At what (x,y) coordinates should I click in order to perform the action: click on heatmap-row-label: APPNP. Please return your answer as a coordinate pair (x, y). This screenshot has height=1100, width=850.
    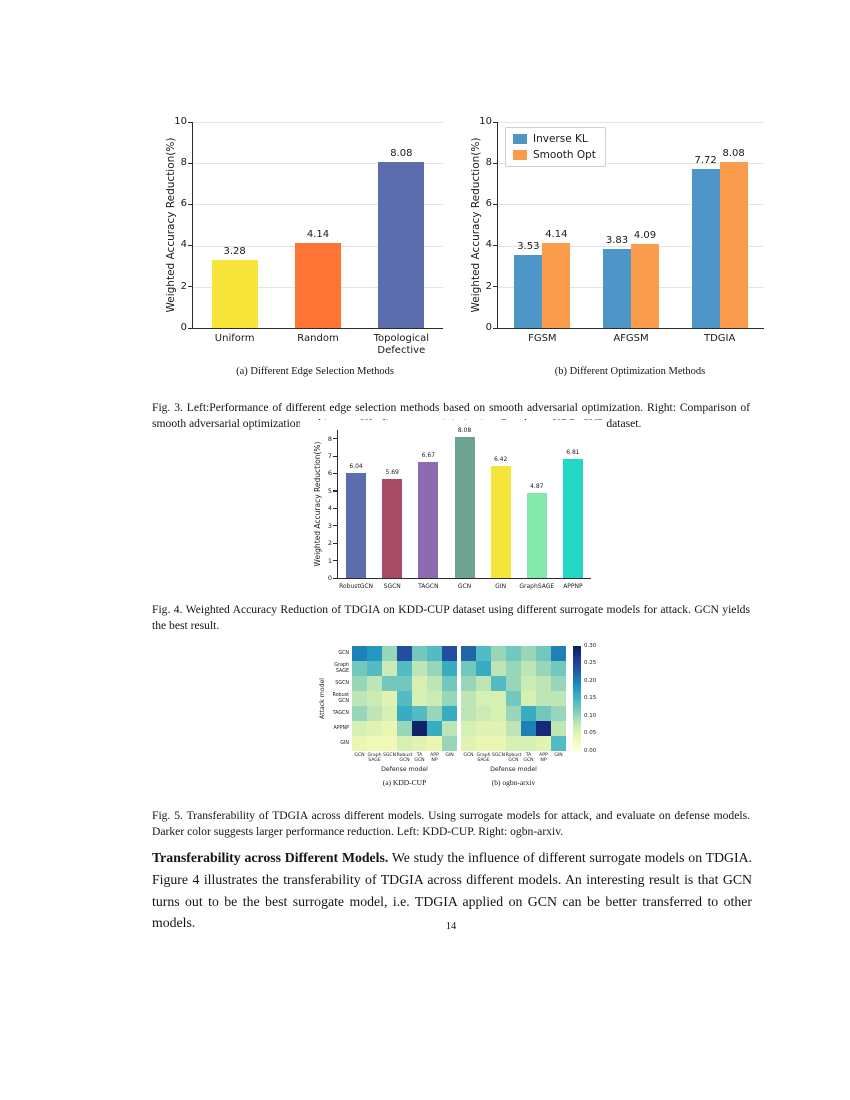
    Looking at the image, I should click on (341, 728).